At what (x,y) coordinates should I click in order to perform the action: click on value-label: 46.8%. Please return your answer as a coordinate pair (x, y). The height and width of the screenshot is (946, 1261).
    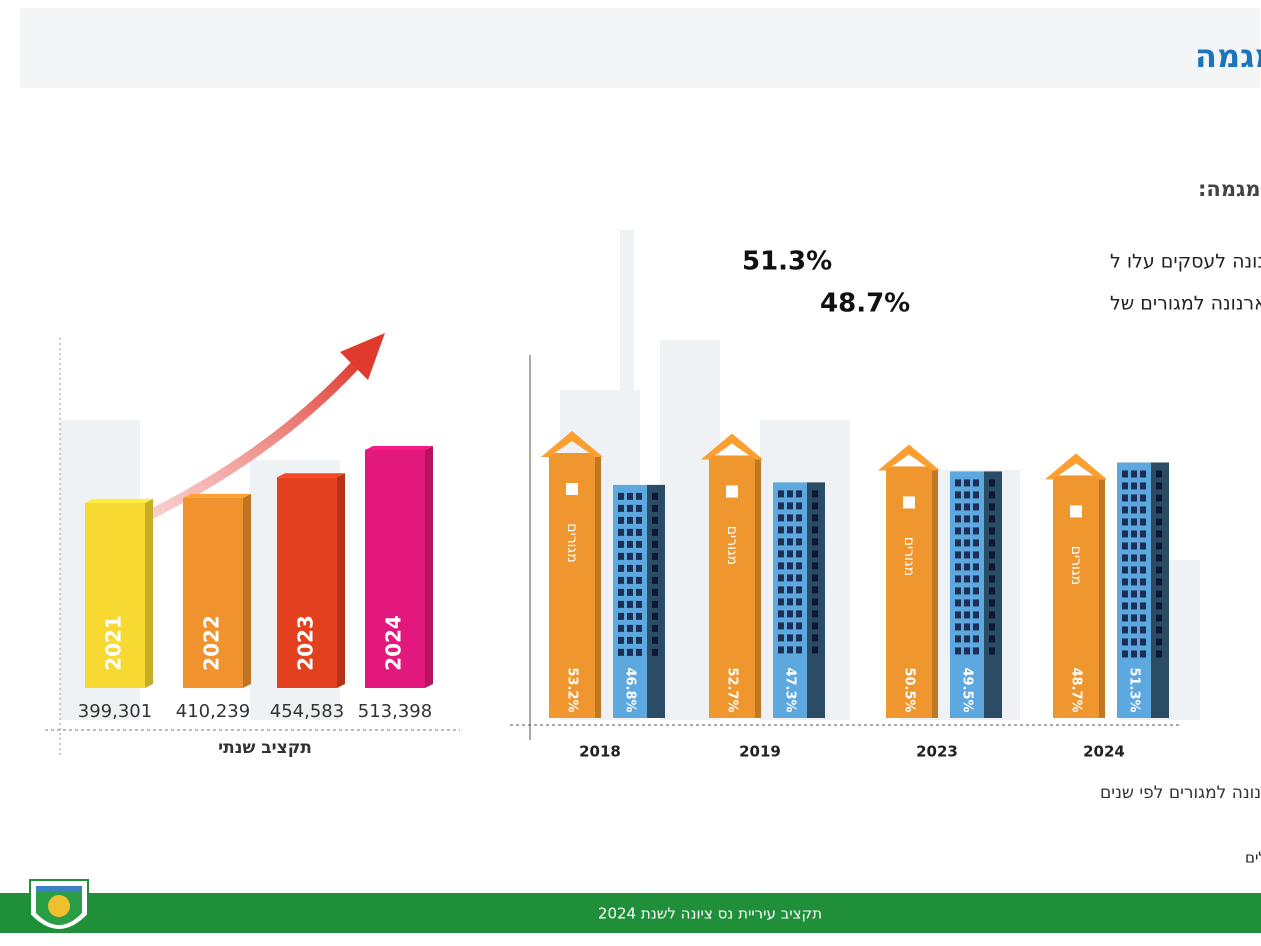
    Looking at the image, I should click on (630, 689).